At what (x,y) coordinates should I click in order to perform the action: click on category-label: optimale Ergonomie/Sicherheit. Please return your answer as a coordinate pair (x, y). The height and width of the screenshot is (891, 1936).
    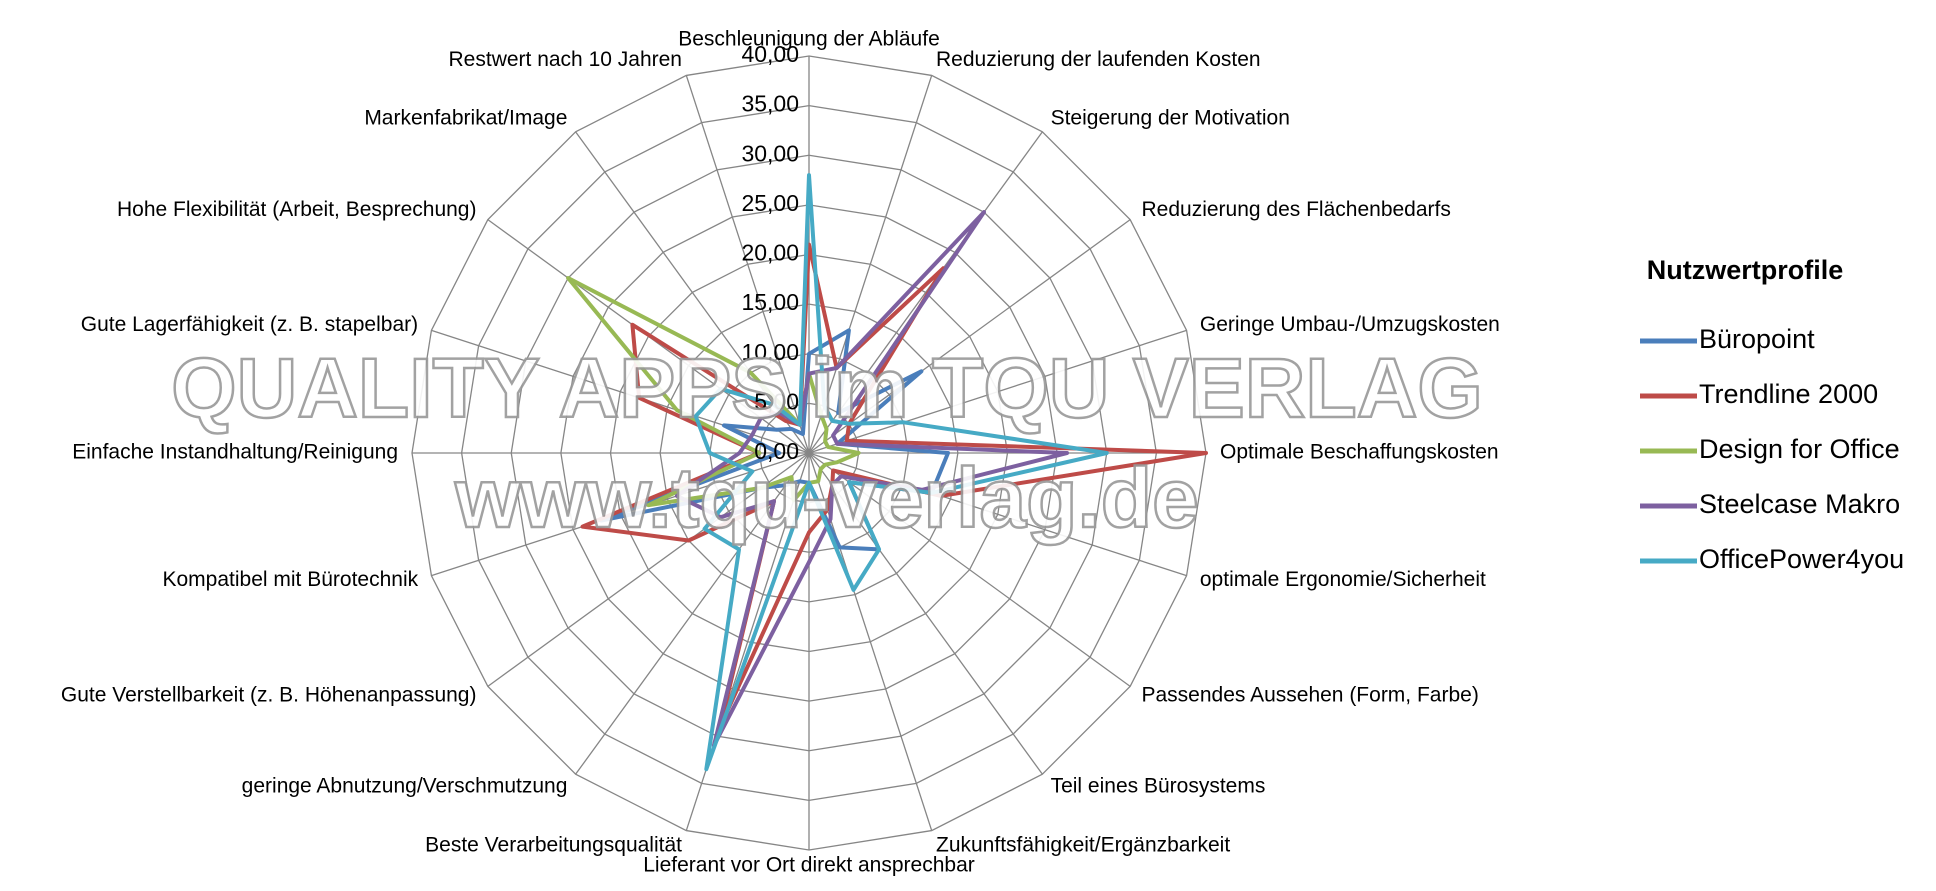
    Looking at the image, I should click on (1343, 579).